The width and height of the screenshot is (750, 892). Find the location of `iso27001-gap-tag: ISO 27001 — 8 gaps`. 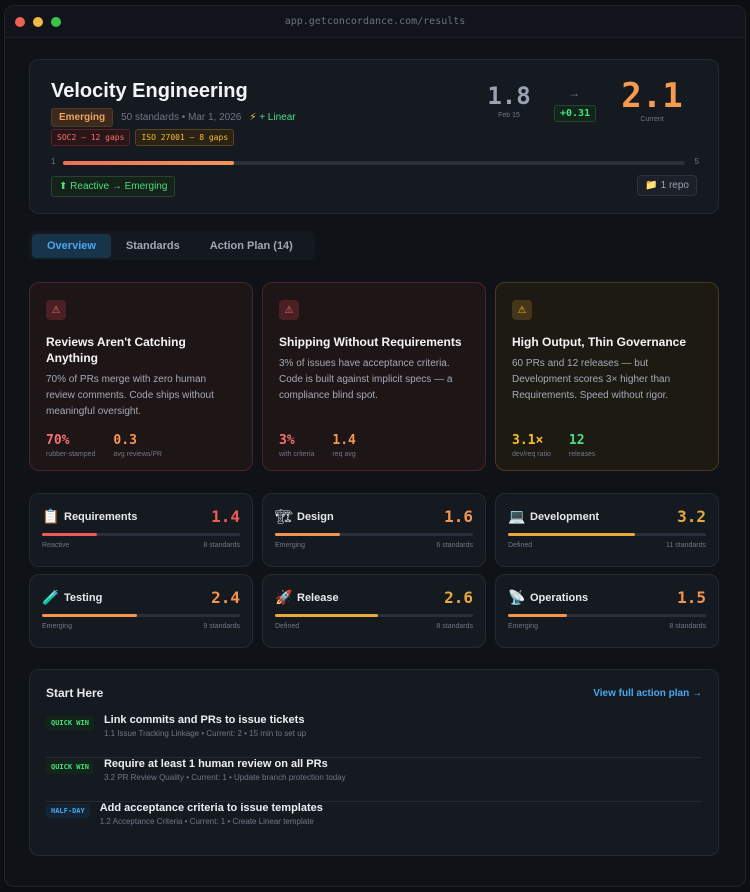

iso27001-gap-tag: ISO 27001 — 8 gaps is located at coordinates (185, 137).